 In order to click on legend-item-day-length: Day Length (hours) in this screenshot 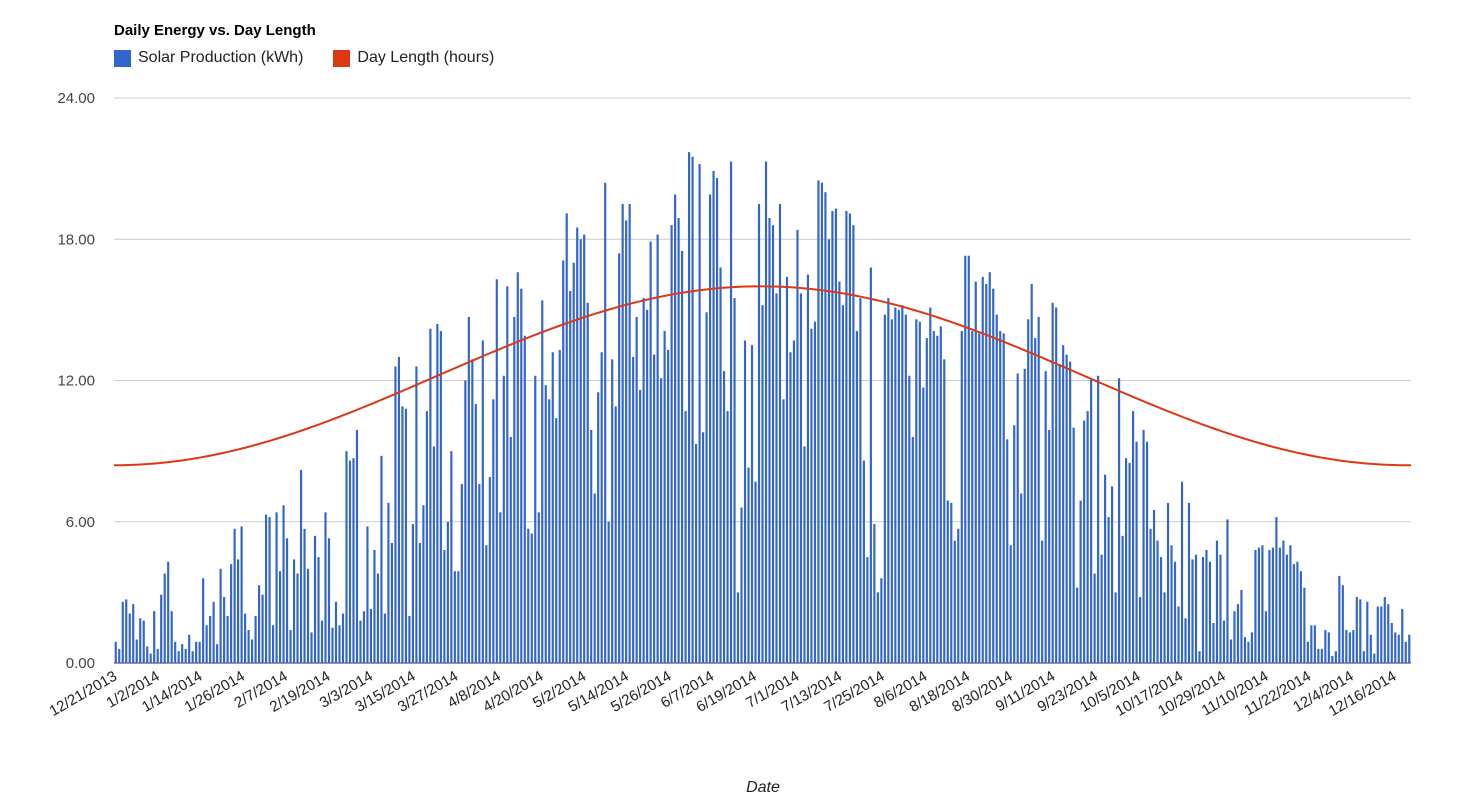, I will do `click(413, 58)`.